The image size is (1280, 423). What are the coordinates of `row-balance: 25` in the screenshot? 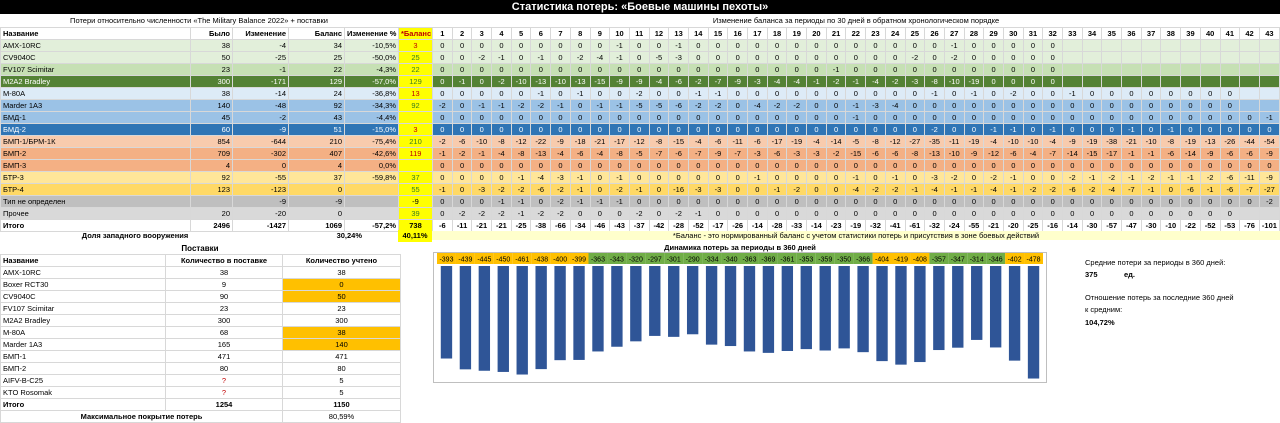 It's located at (316, 57).